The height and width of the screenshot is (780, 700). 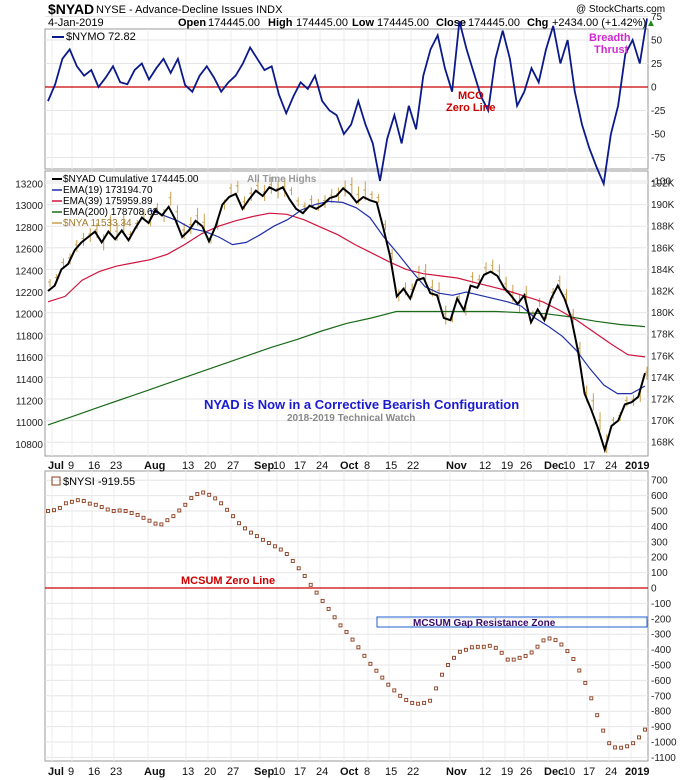 I want to click on nyad-left-y-tick: 10800, so click(x=29, y=445).